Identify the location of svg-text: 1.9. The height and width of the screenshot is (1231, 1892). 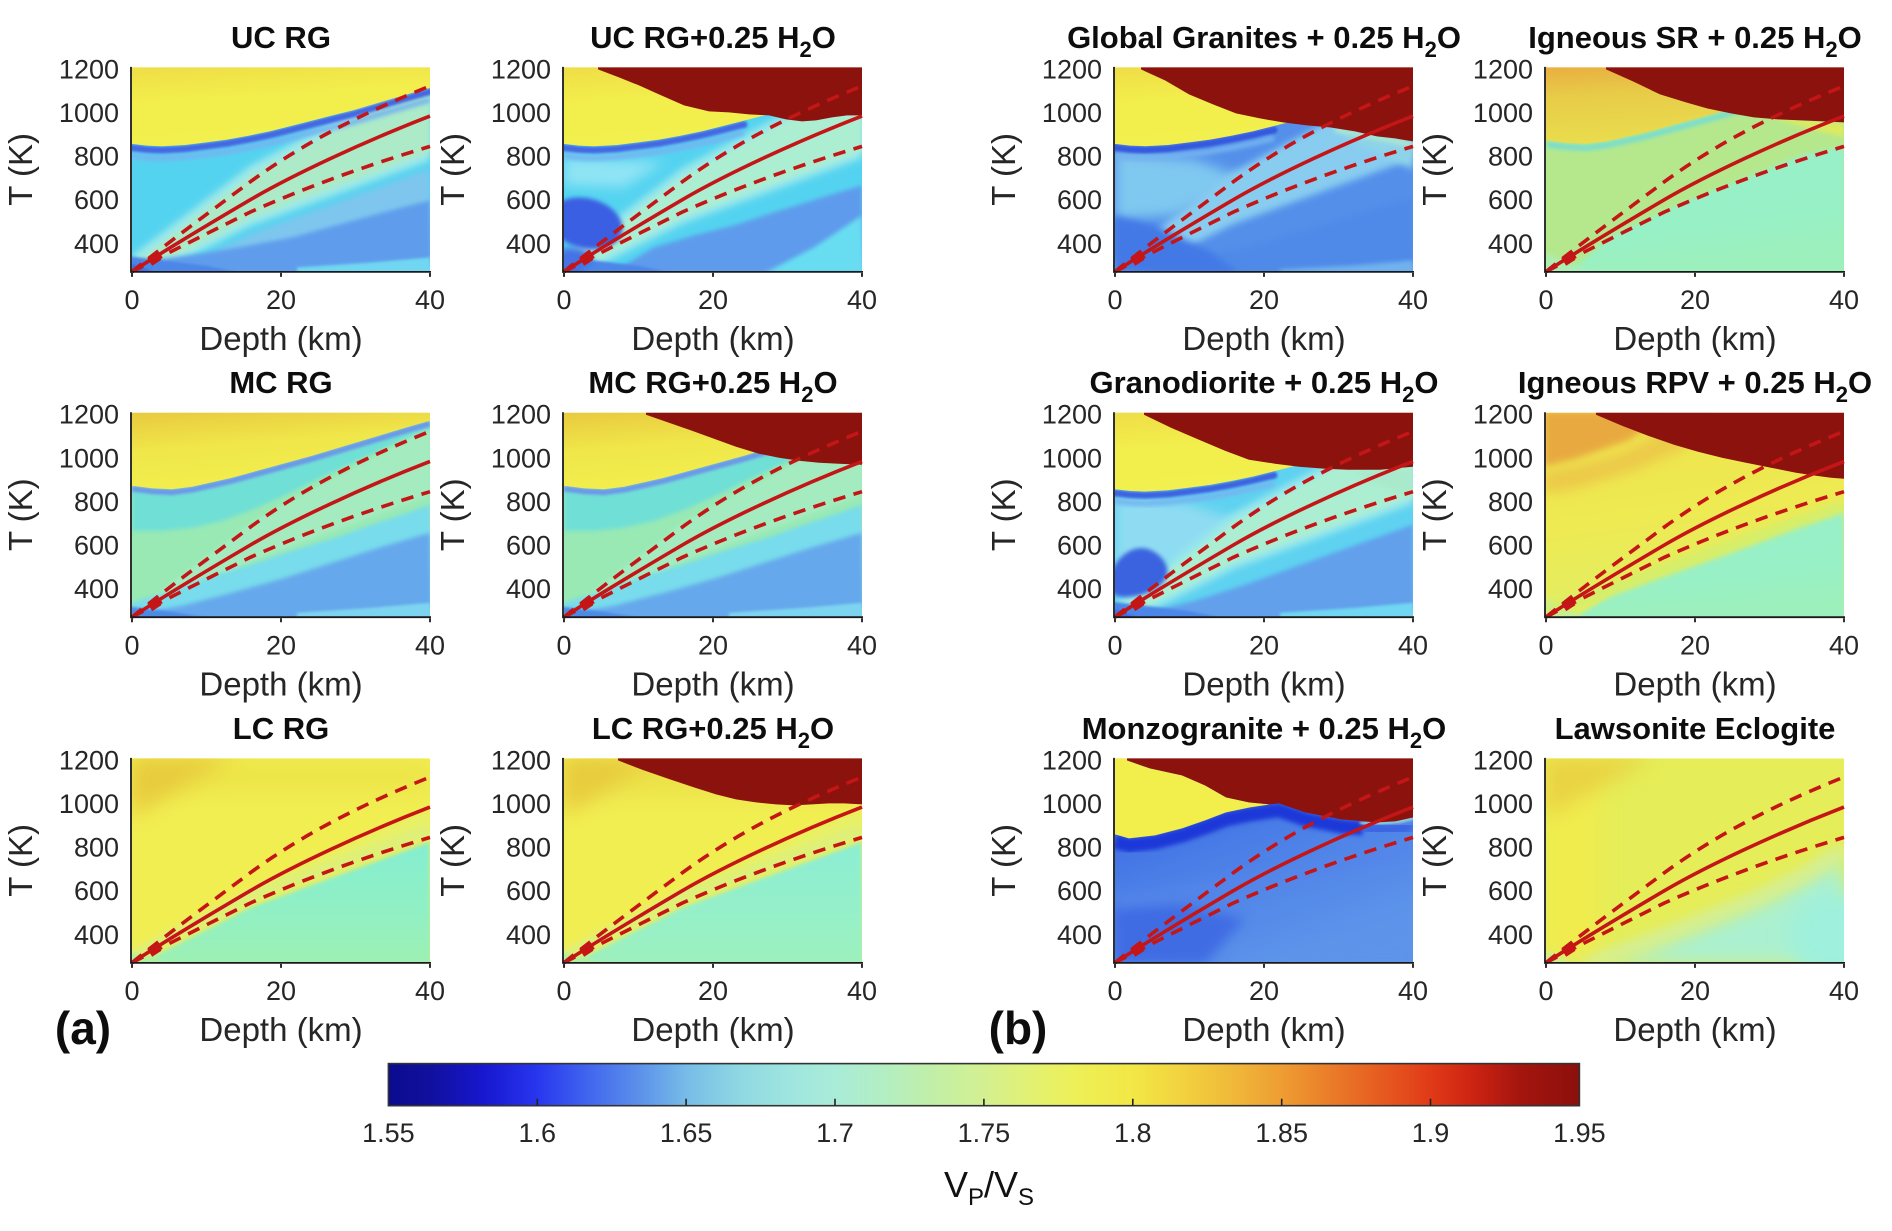
(1431, 1133).